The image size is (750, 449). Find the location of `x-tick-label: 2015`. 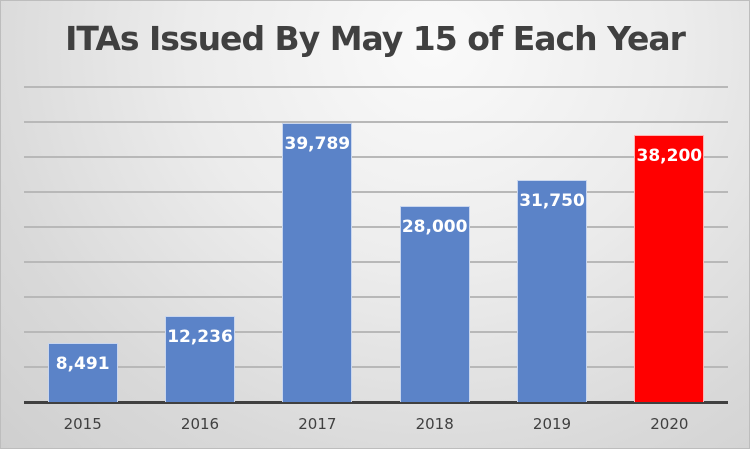

x-tick-label: 2015 is located at coordinates (82, 424).